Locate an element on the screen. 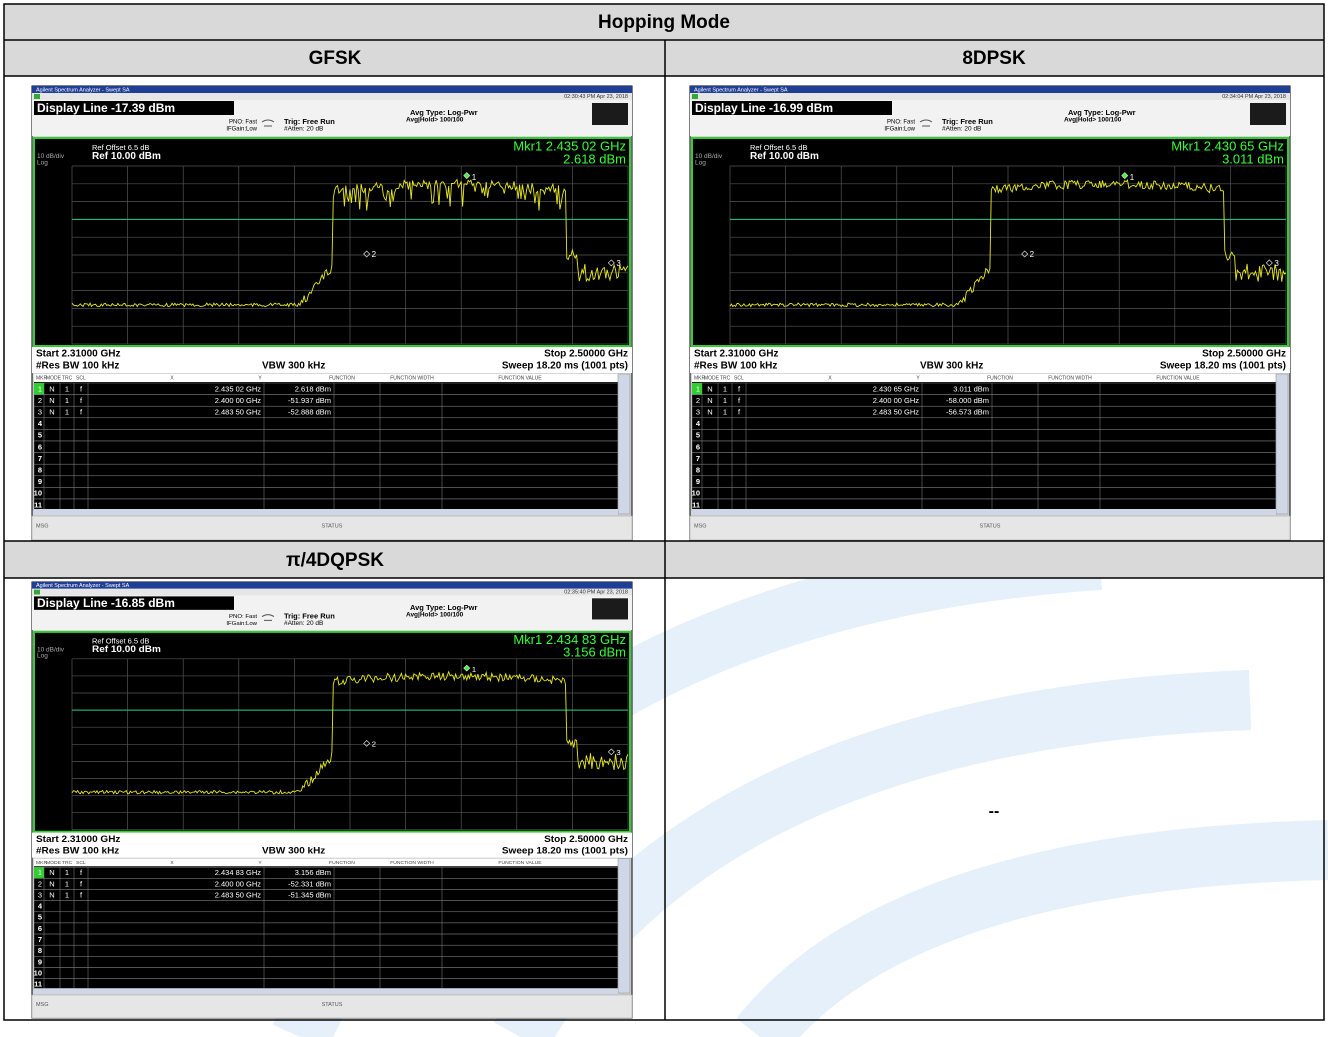 The image size is (1328, 1037). trig: Trig: Free Run is located at coordinates (967, 121).